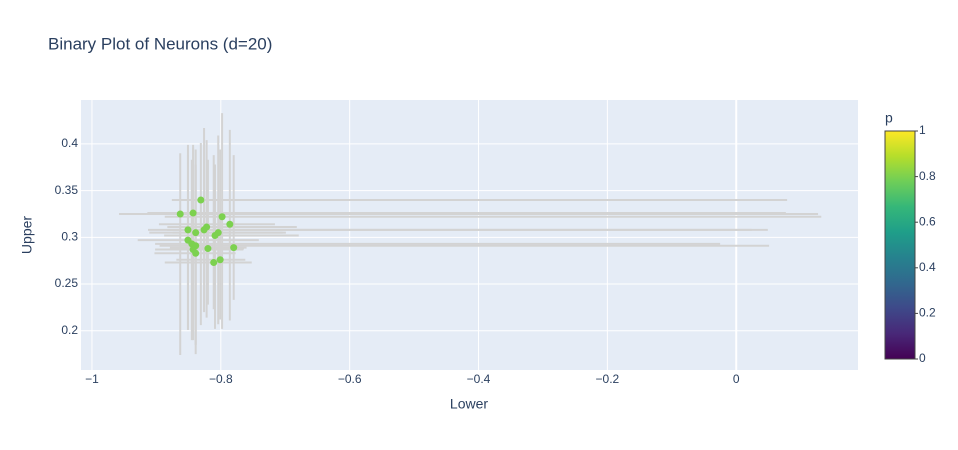 This screenshot has height=450, width=958. What do you see at coordinates (350, 379) in the screenshot?
I see `x-tick-label: −0.6` at bounding box center [350, 379].